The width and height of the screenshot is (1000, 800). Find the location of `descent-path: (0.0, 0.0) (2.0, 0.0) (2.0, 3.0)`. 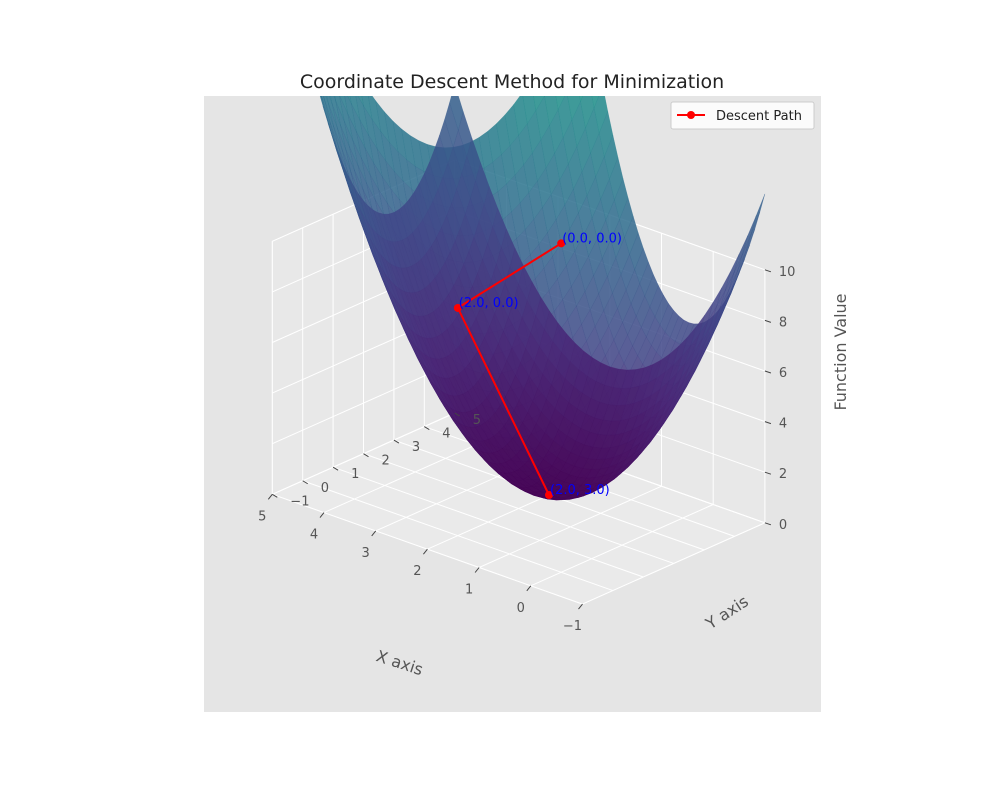

descent-path: (0.0, 0.0) (2.0, 0.0) (2.0, 3.0) is located at coordinates (537, 365).